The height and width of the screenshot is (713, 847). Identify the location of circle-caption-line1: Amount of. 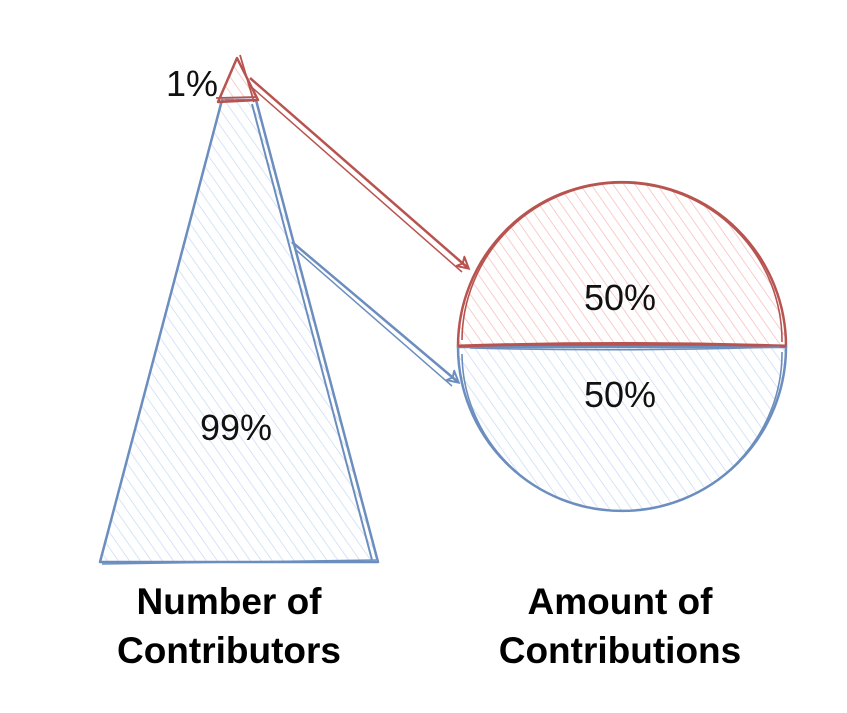
(621, 601).